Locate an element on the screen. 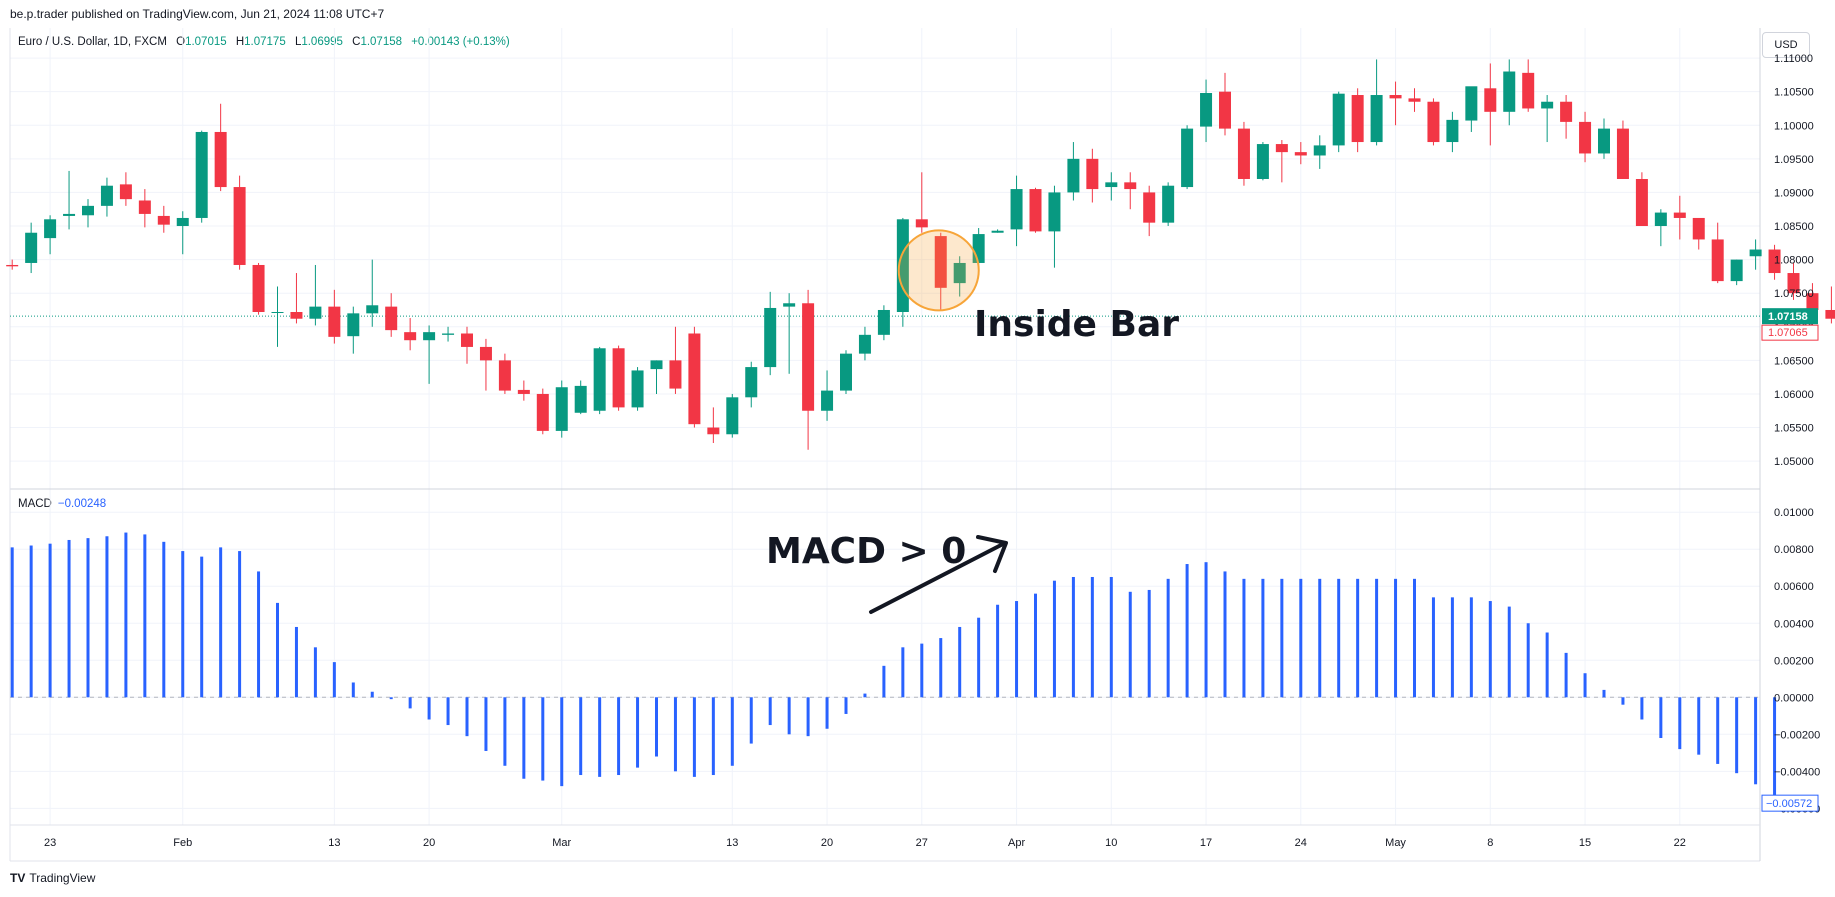  currency-button: USD is located at coordinates (1786, 45).